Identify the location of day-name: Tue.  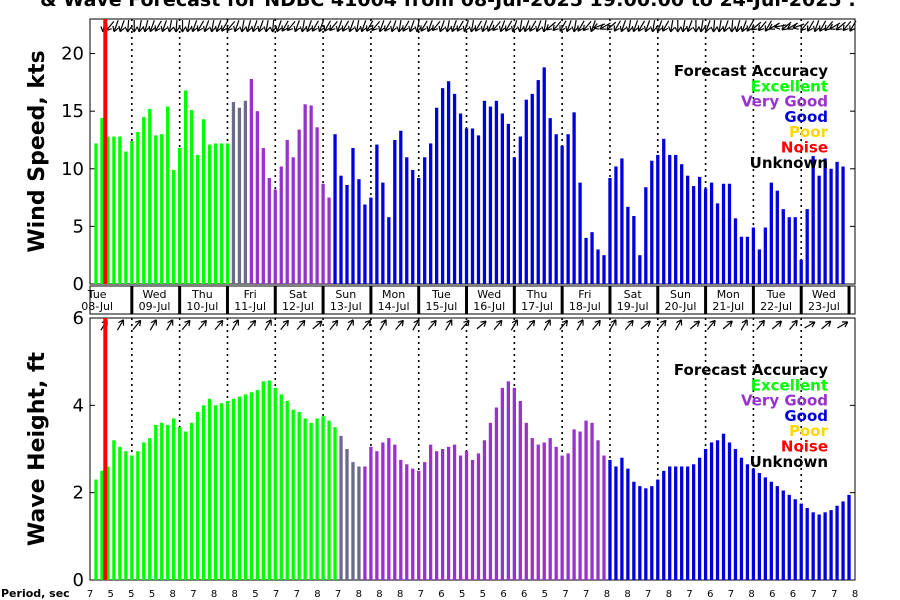
(776, 294).